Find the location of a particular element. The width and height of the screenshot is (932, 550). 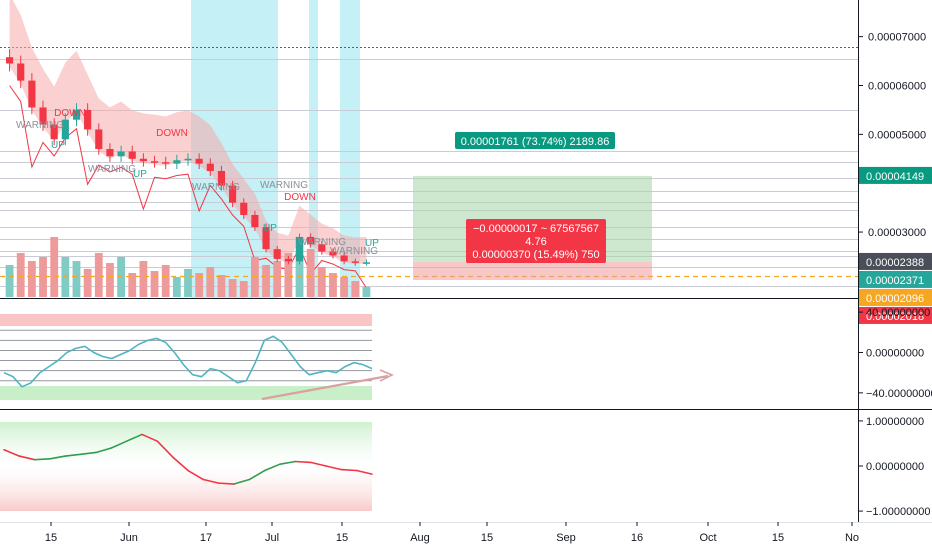

price-axis: 0.00007000 0.00006000 0.00005000 0.00003000 is located at coordinates (892, 135).